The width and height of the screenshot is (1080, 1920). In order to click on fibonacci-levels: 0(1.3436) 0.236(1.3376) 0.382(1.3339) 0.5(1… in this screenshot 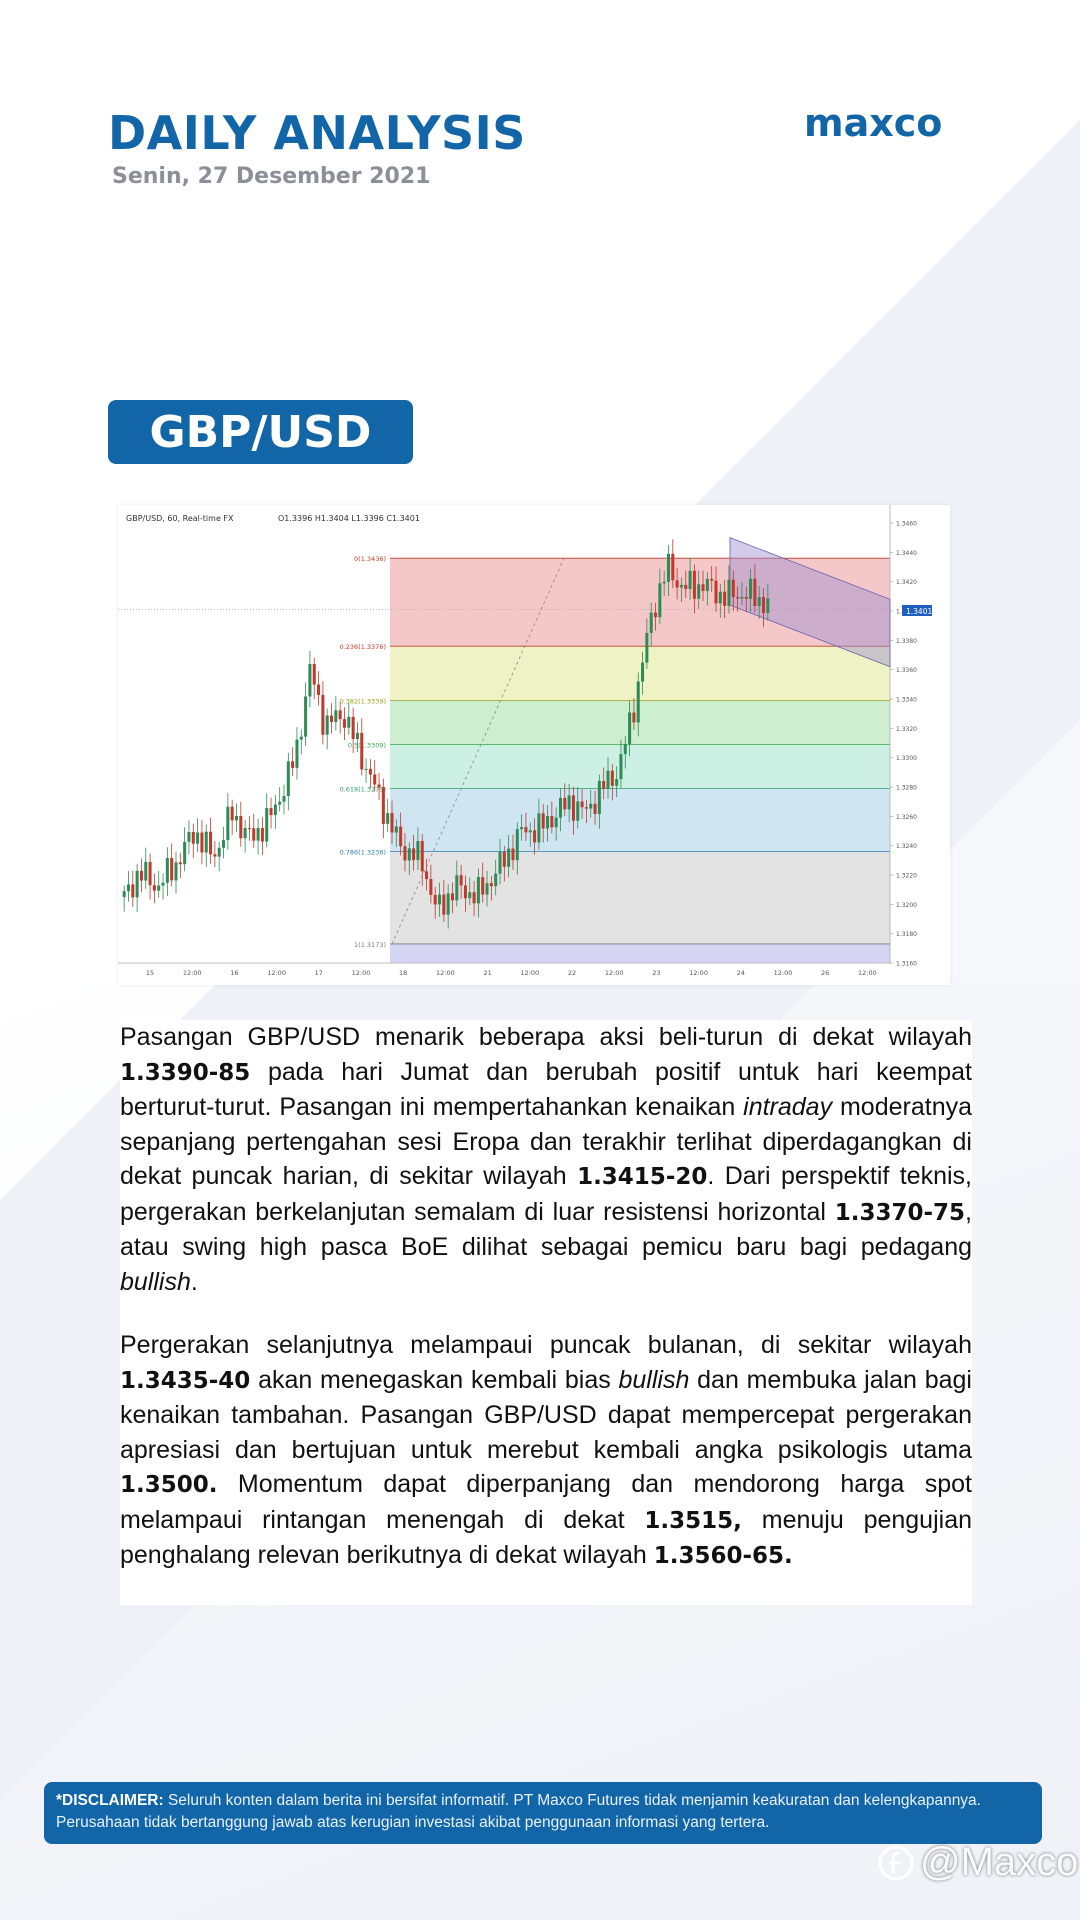, I will do `click(615, 759)`.